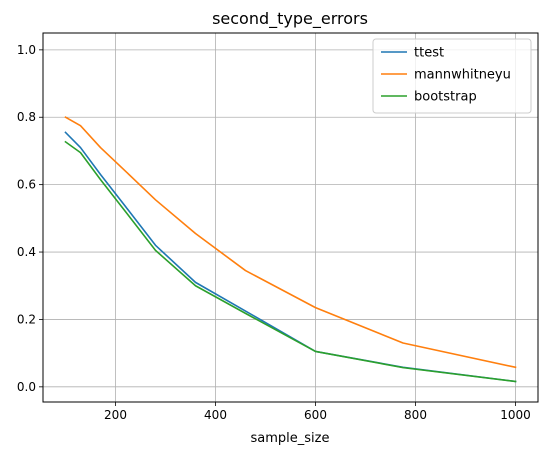  I want to click on x-tick-label: 1000, so click(515, 415).